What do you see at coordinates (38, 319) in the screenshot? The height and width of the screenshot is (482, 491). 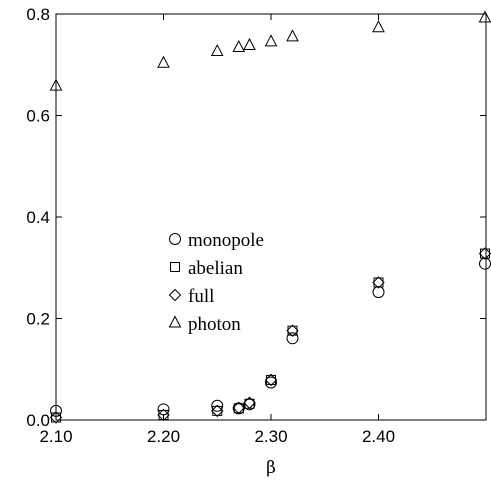 I see `y-tick-label: 0.2` at bounding box center [38, 319].